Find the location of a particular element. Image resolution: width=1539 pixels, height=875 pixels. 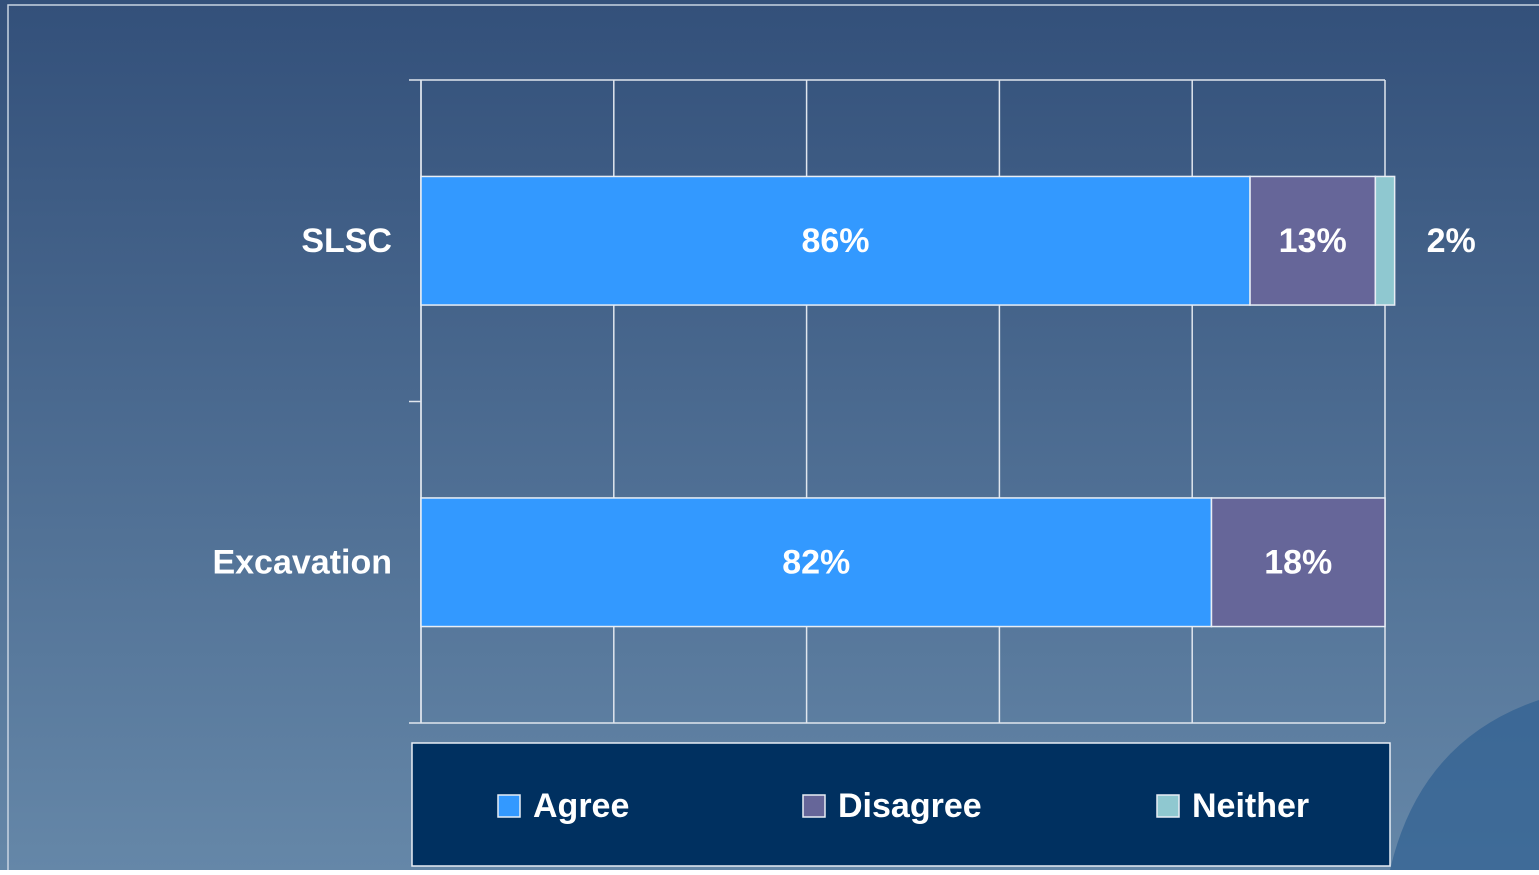

data-label: 18% is located at coordinates (1298, 562).